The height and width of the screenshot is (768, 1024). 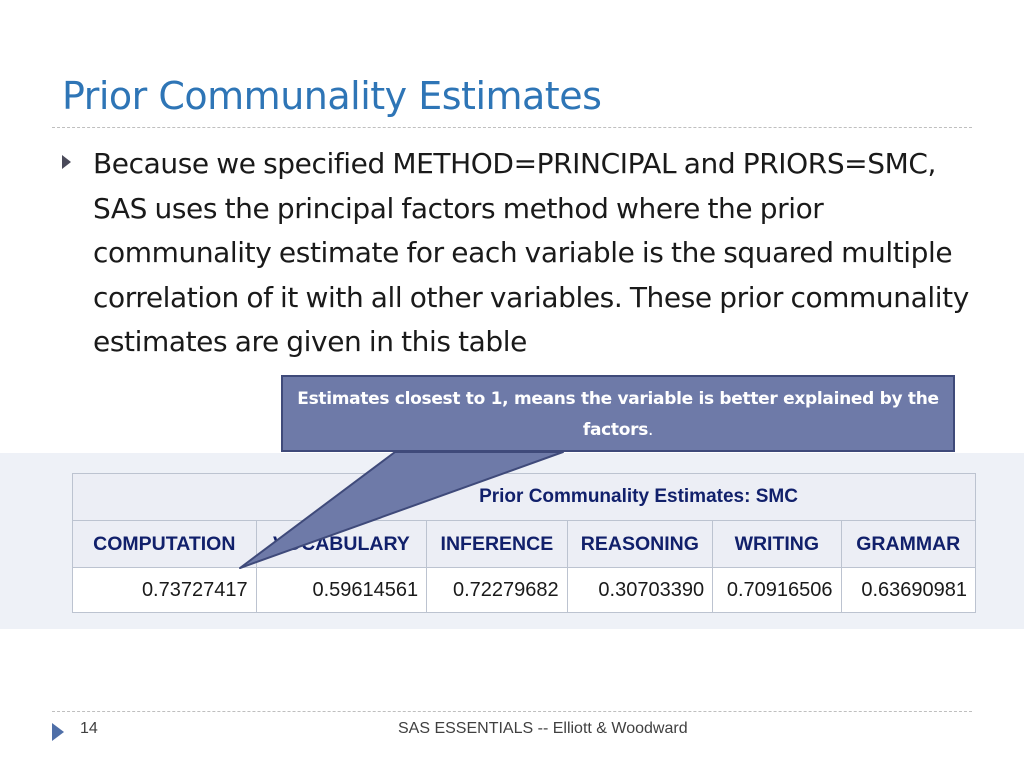 What do you see at coordinates (524, 497) in the screenshot?
I see `table-caption: Prior Communality Estimates: SMC` at bounding box center [524, 497].